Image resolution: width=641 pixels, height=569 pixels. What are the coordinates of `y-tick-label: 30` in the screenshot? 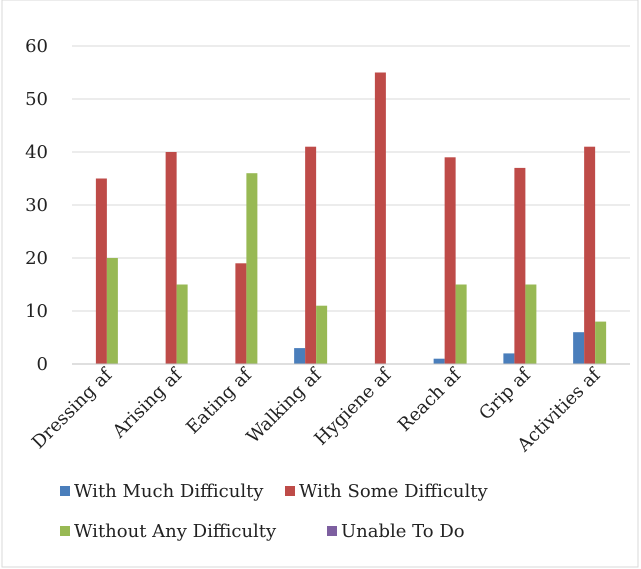 It's located at (36, 205).